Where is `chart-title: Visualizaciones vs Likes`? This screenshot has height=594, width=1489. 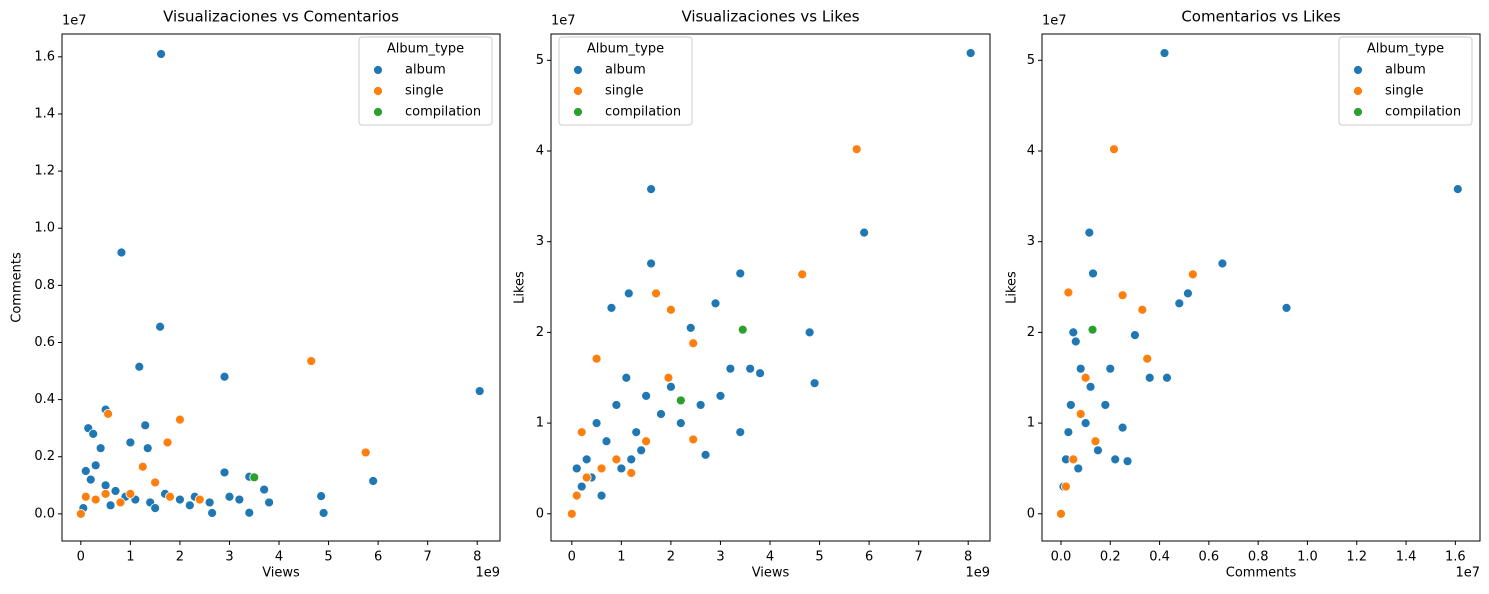
chart-title: Visualizaciones vs Likes is located at coordinates (770, 17).